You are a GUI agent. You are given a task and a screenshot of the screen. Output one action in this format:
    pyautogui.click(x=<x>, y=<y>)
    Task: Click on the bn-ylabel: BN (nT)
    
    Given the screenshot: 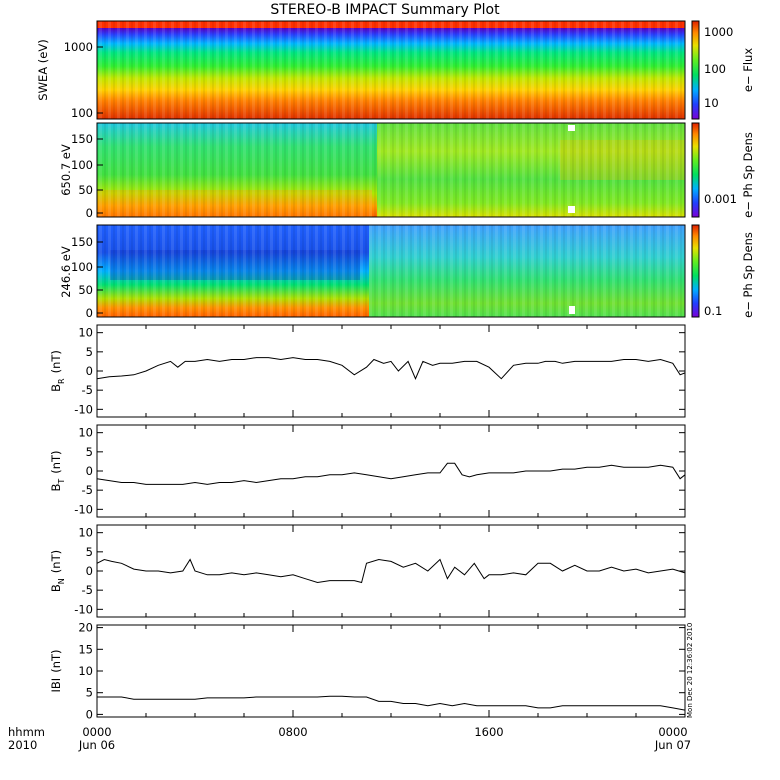 What is the action you would take?
    pyautogui.click(x=57, y=571)
    